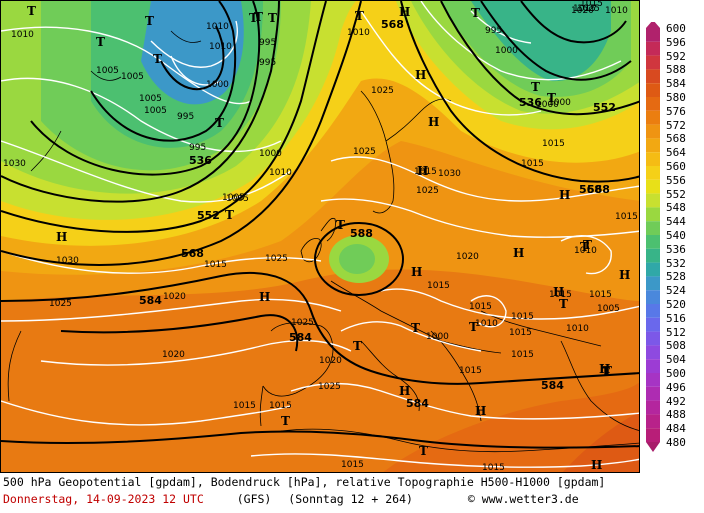 The height and width of the screenshot is (513, 704). I want to click on legend-label: 508, so click(676, 346).